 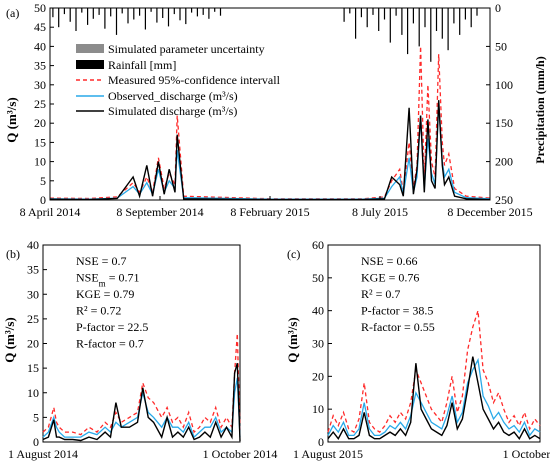 I want to click on stat-line: KGE = 0.76, so click(x=390, y=278).